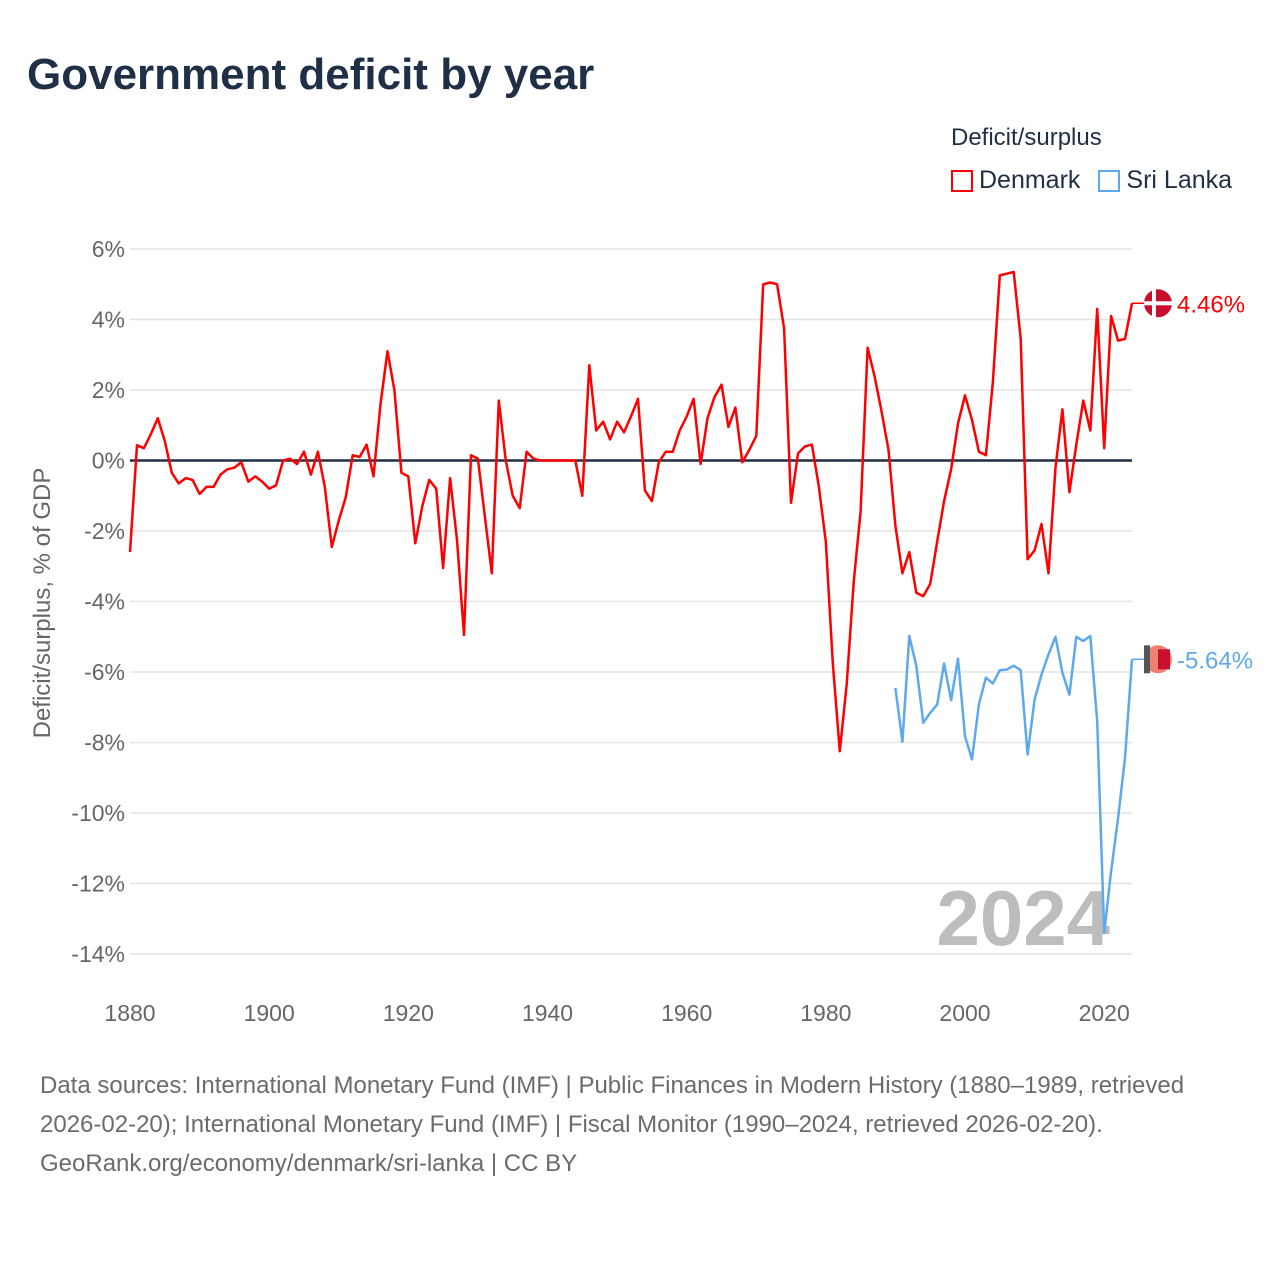 The height and width of the screenshot is (1280, 1280). What do you see at coordinates (108, 320) in the screenshot?
I see `y-tick-label: 4%` at bounding box center [108, 320].